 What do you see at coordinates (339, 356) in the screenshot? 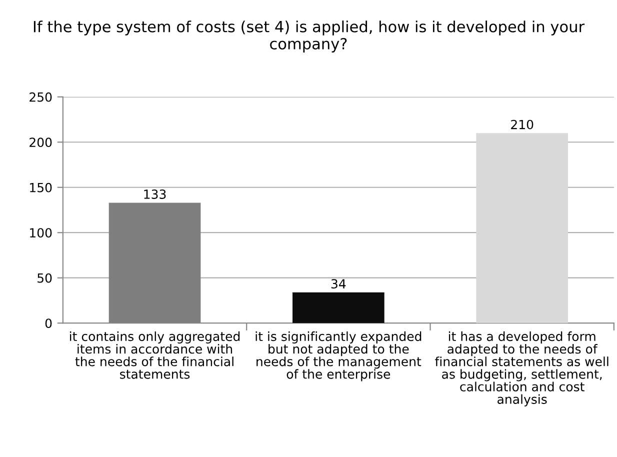
I see `x-tick-label: it is significantly expanded but not adapted to the needs of the management of the enterprise` at bounding box center [339, 356].